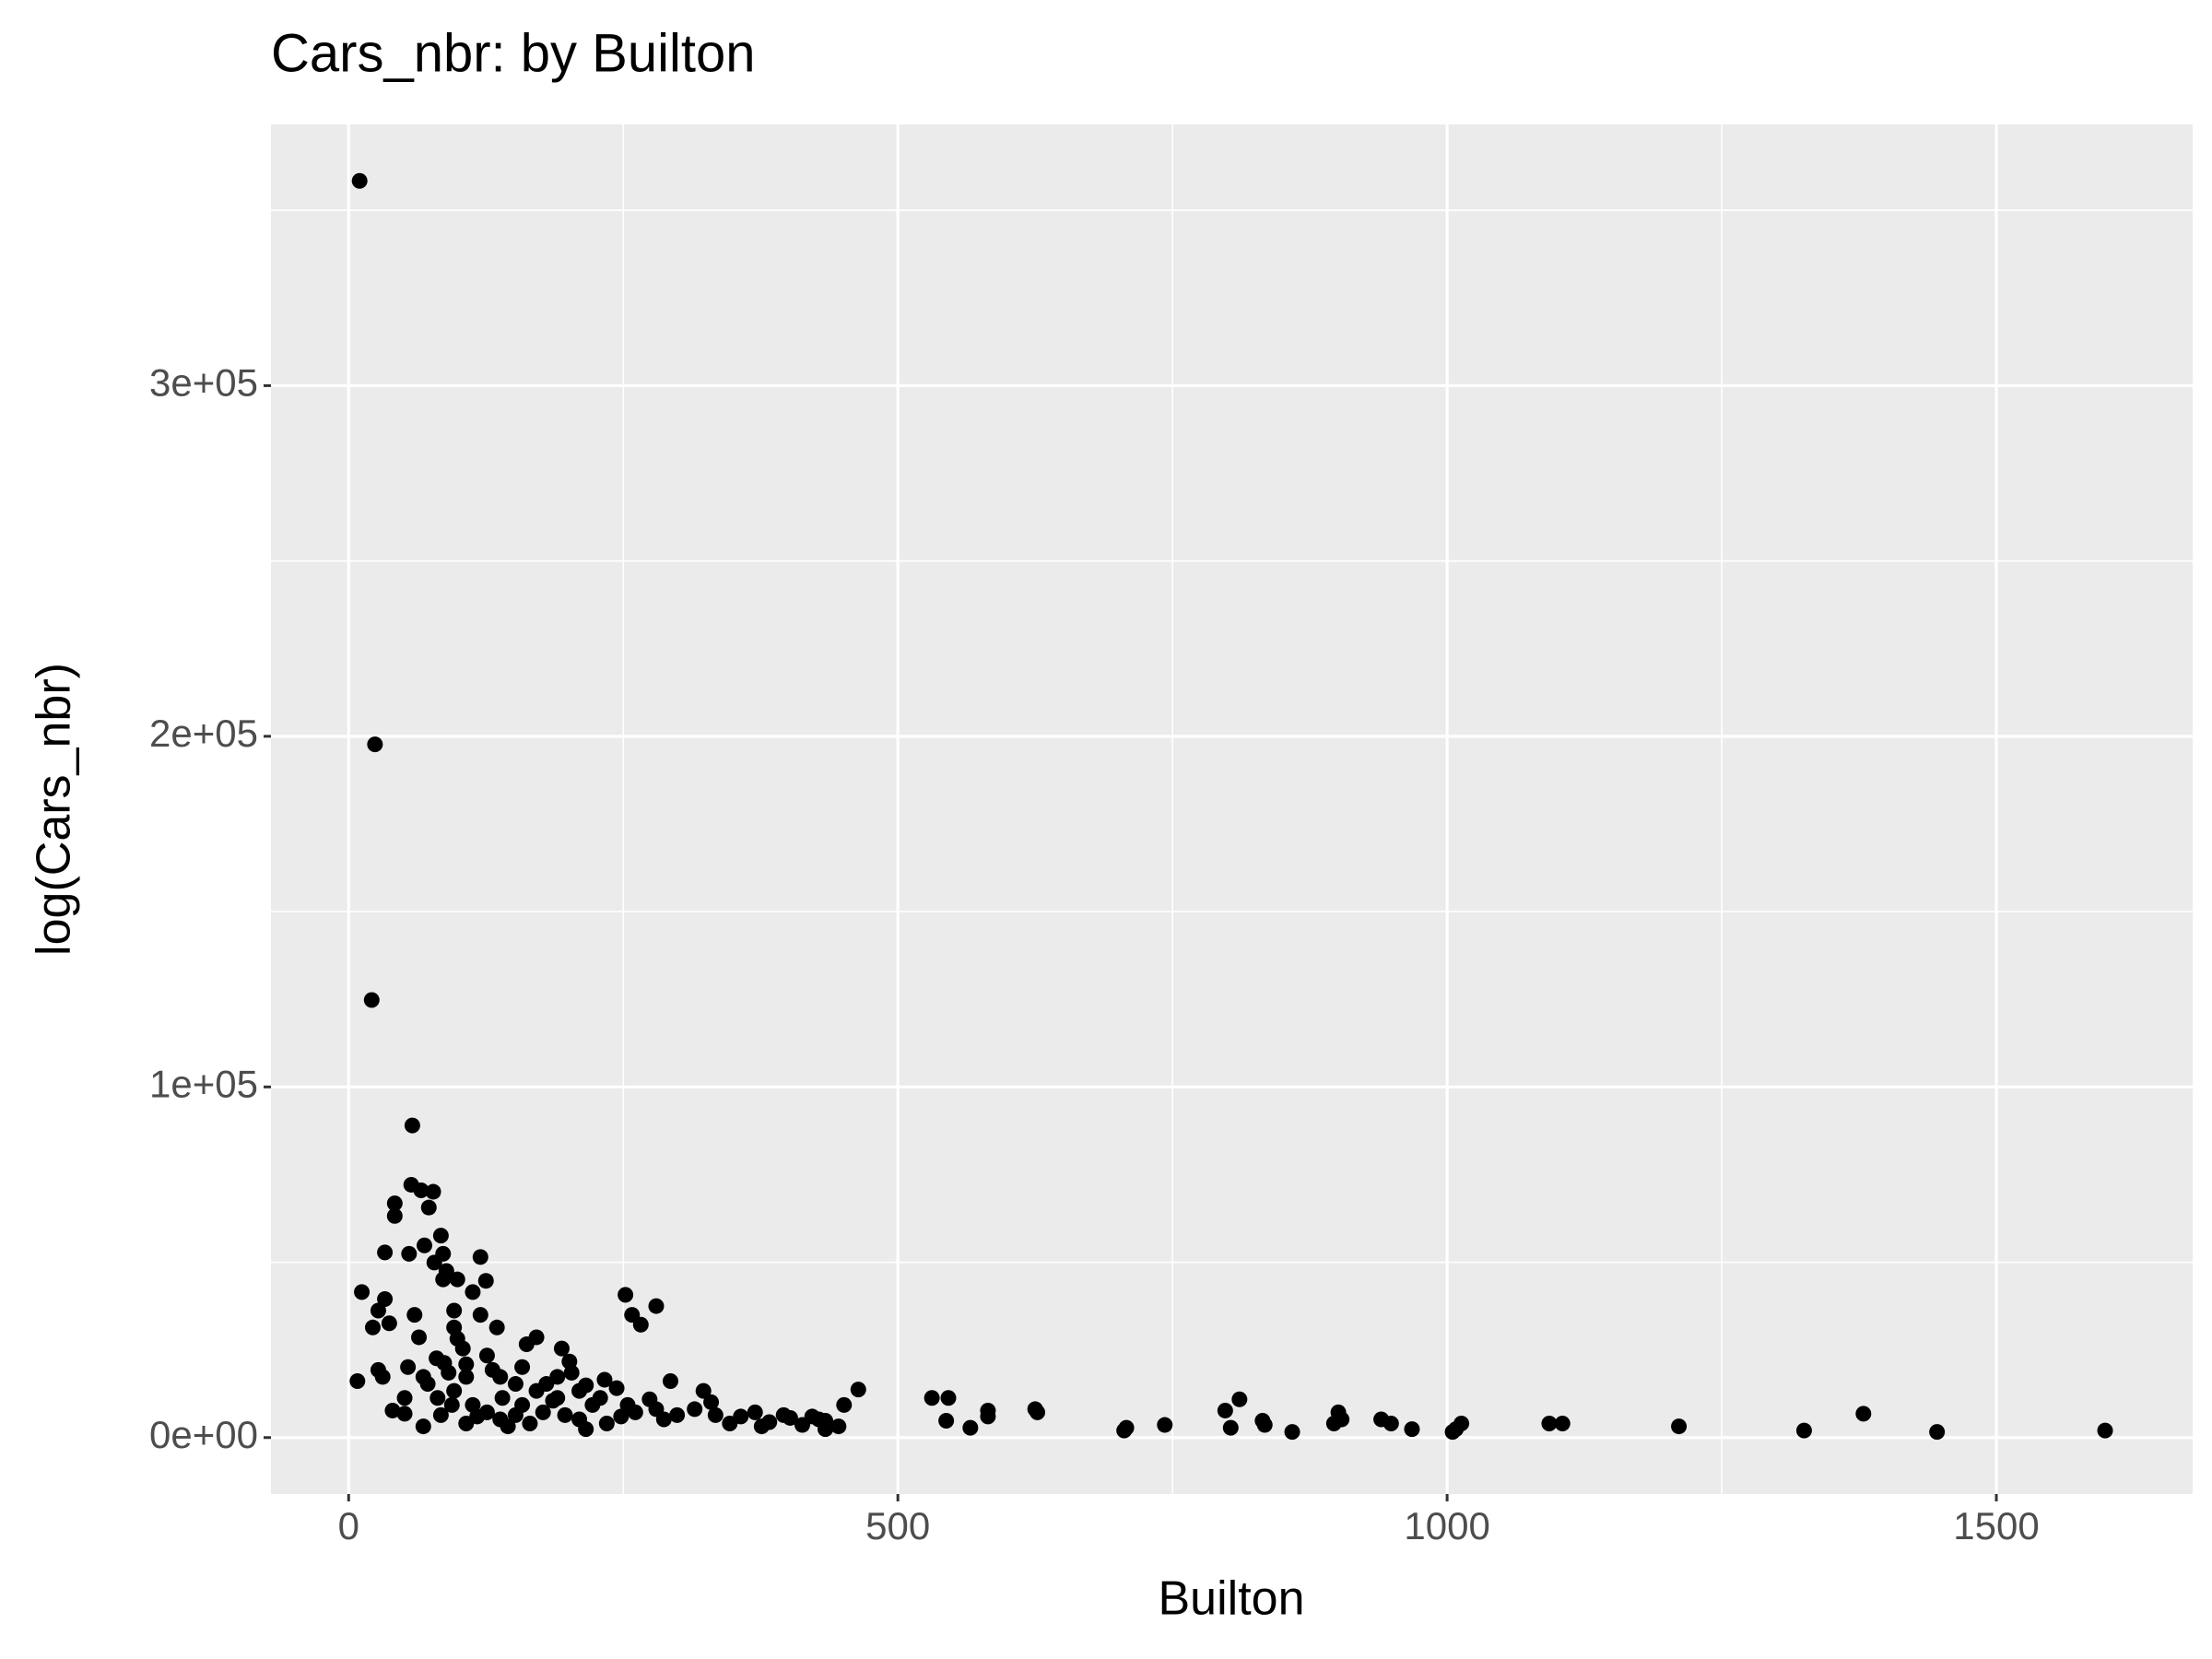 The image size is (2212, 1659). I want to click on y-tick-label: 0e+00, so click(203, 1434).